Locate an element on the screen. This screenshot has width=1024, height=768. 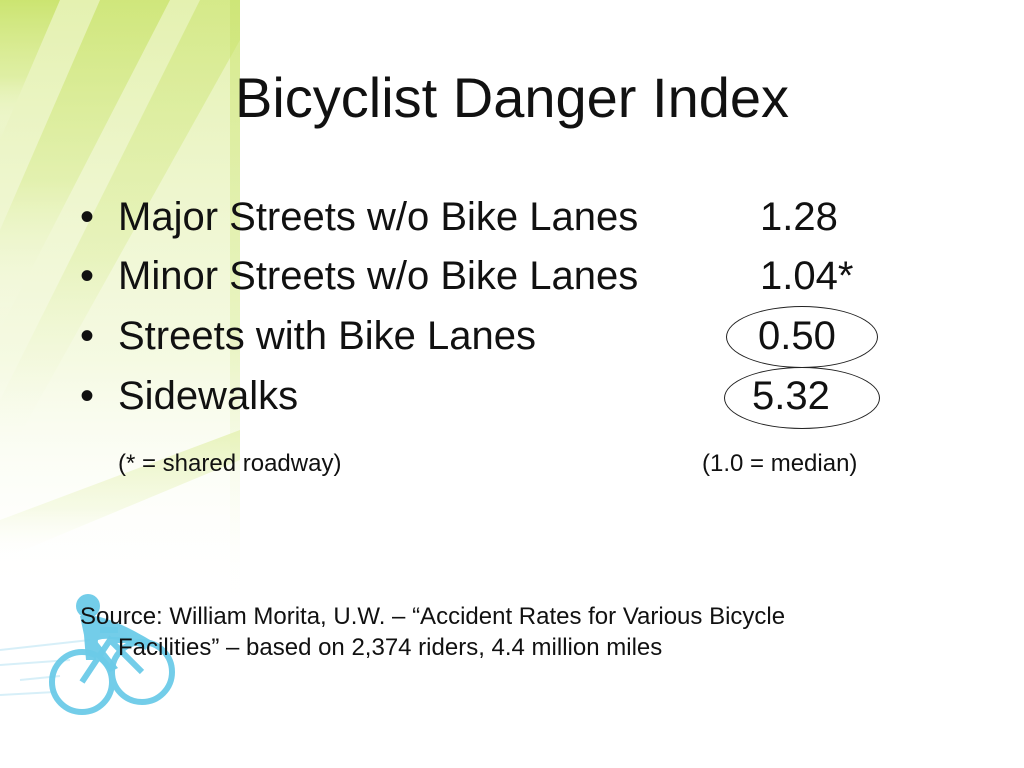
list-item-value: 1.04* is located at coordinates (807, 276).